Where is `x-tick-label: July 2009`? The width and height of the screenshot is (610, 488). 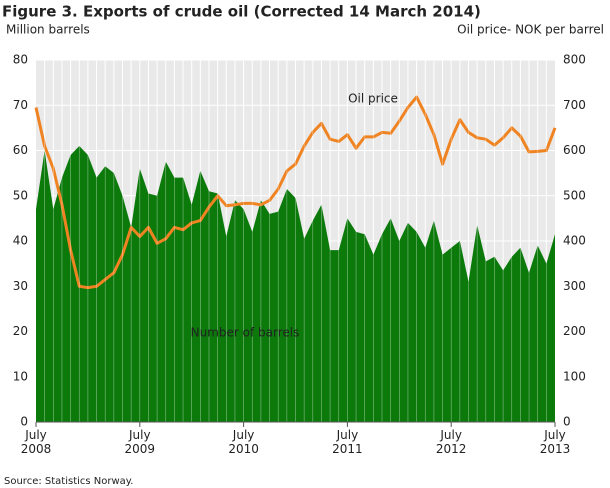
x-tick-label: July 2009 is located at coordinates (140, 442).